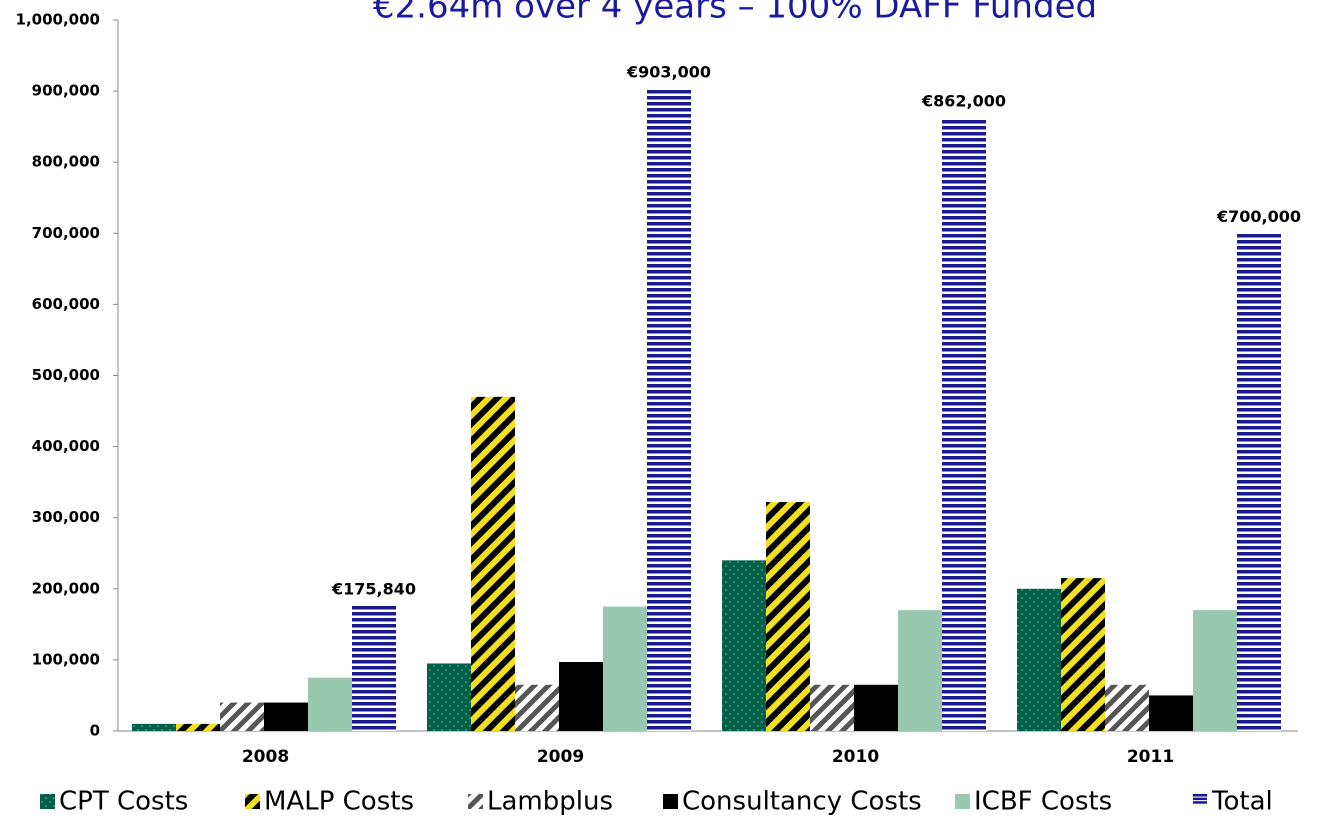 The height and width of the screenshot is (816, 1321). Describe the element at coordinates (66, 375) in the screenshot. I see `y-tick-label: 500,000` at that location.